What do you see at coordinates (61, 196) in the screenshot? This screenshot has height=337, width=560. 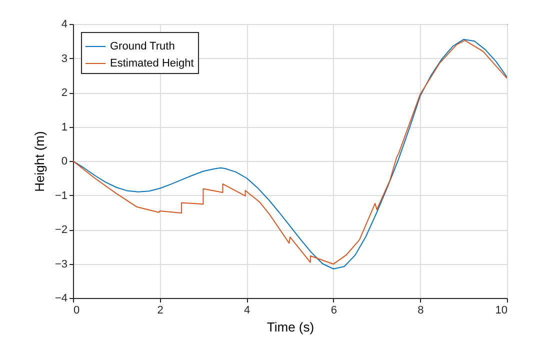 I see `y-tick-label: −1` at bounding box center [61, 196].